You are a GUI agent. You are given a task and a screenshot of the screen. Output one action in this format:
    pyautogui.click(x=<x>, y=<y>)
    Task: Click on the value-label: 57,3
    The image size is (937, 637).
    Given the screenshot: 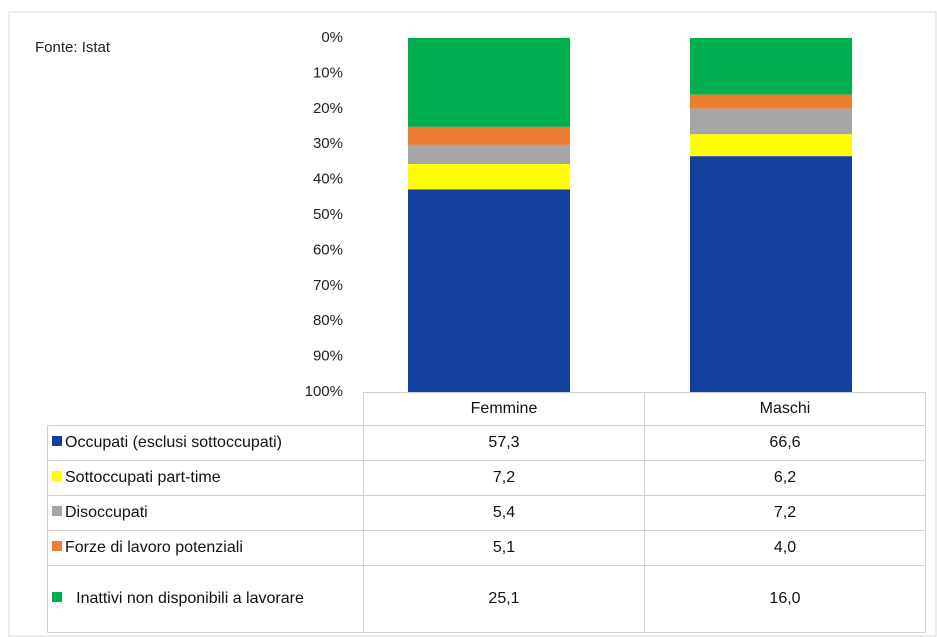 What is the action you would take?
    pyautogui.click(x=504, y=443)
    